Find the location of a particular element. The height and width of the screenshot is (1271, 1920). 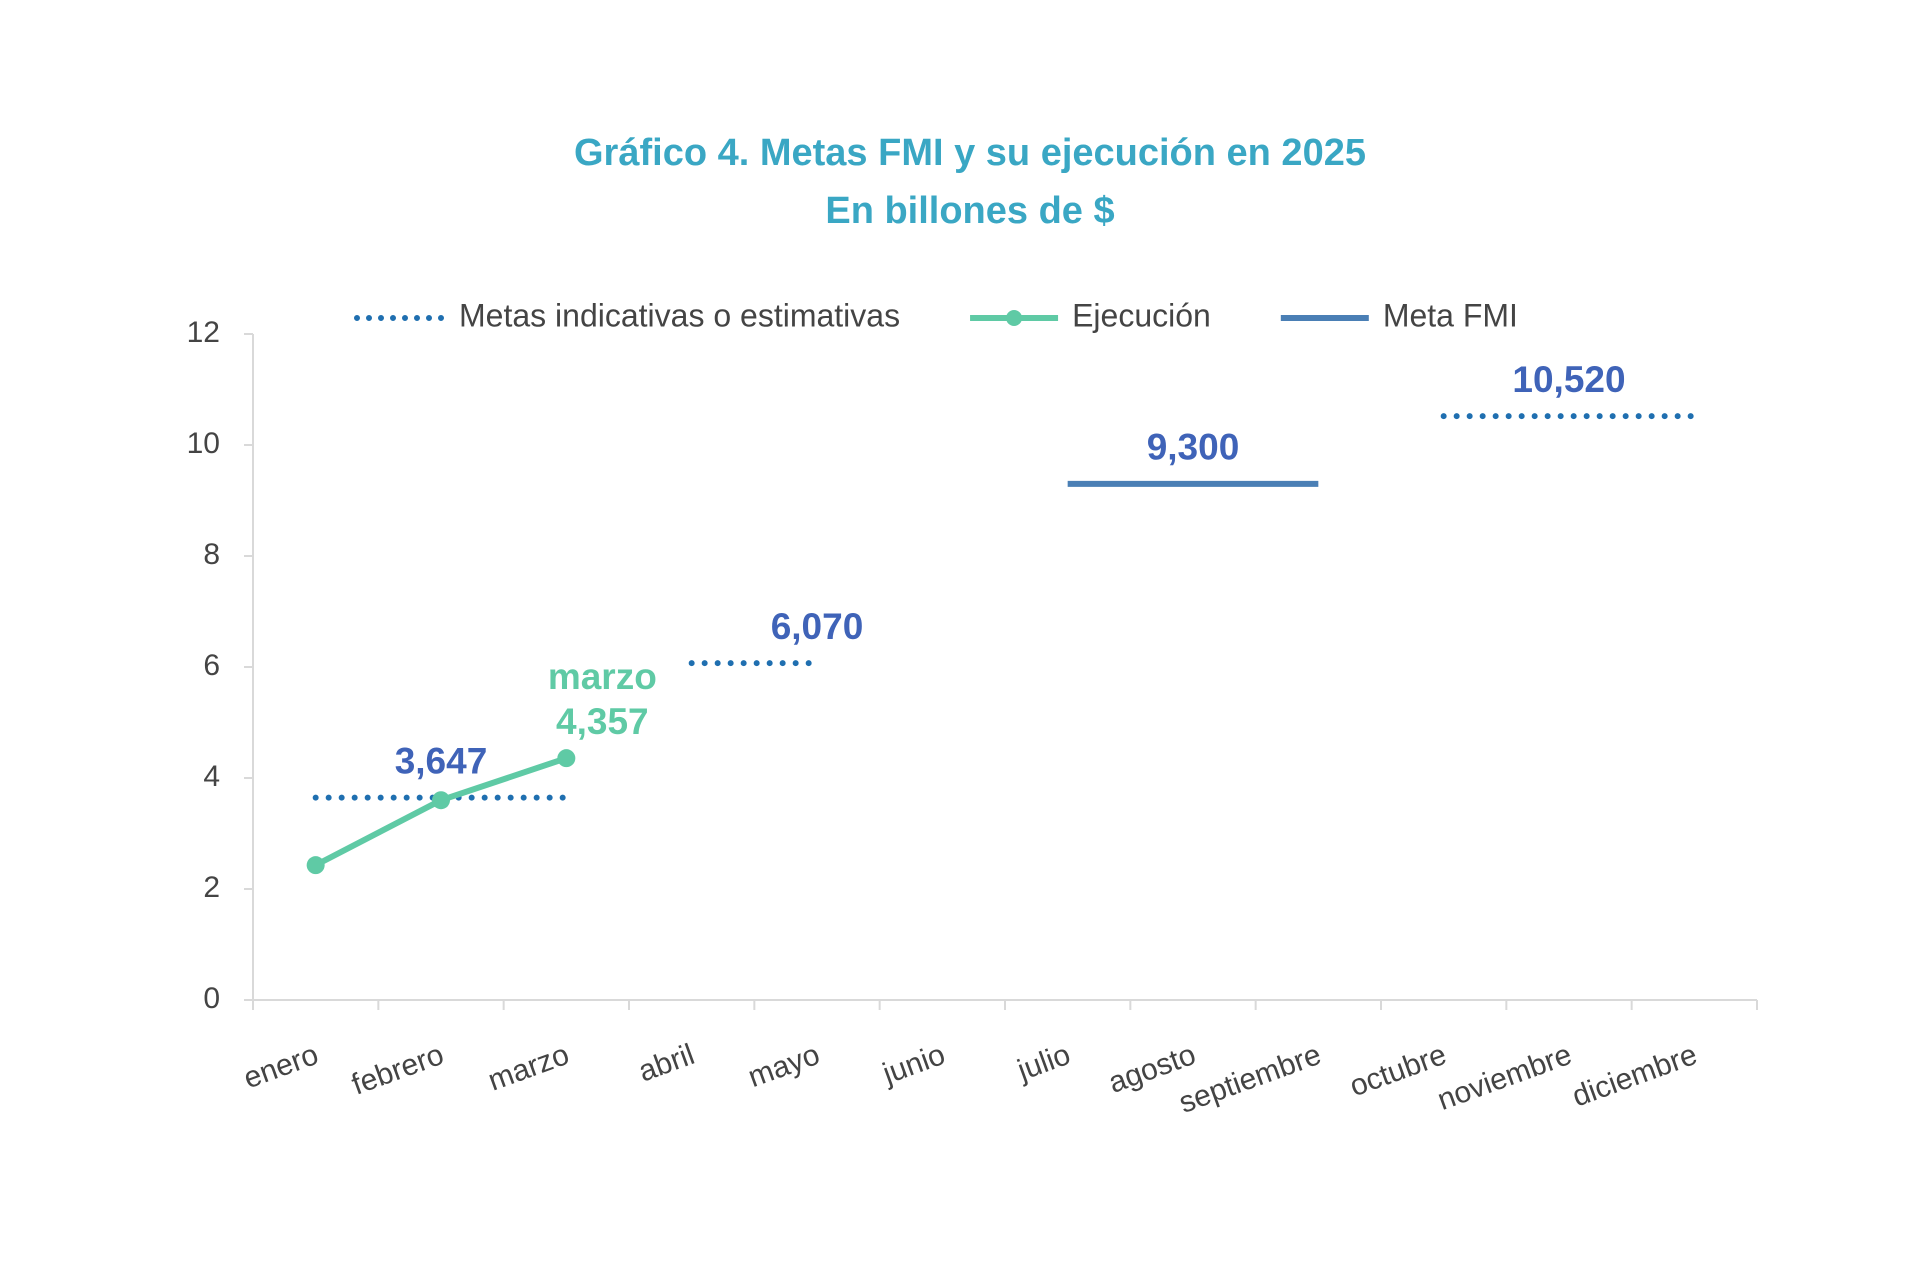

y-tick-label: 6 is located at coordinates (211, 665).